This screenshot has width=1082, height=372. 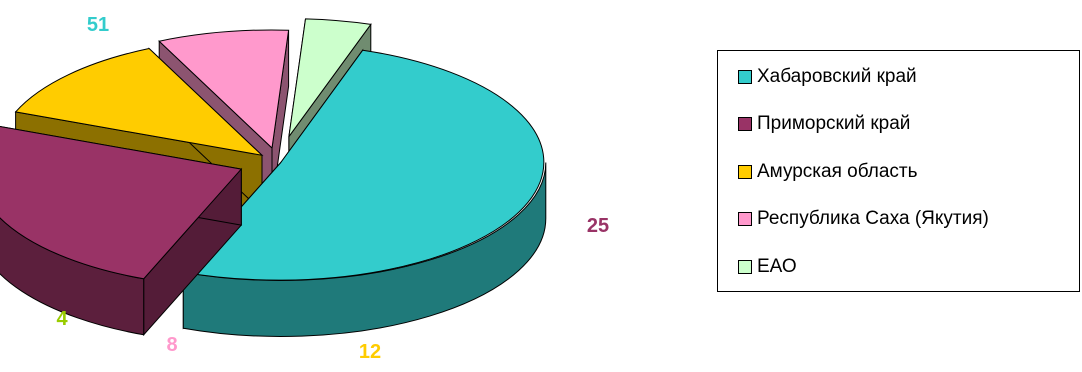 I want to click on legend-label: Амурская область, so click(x=837, y=171).